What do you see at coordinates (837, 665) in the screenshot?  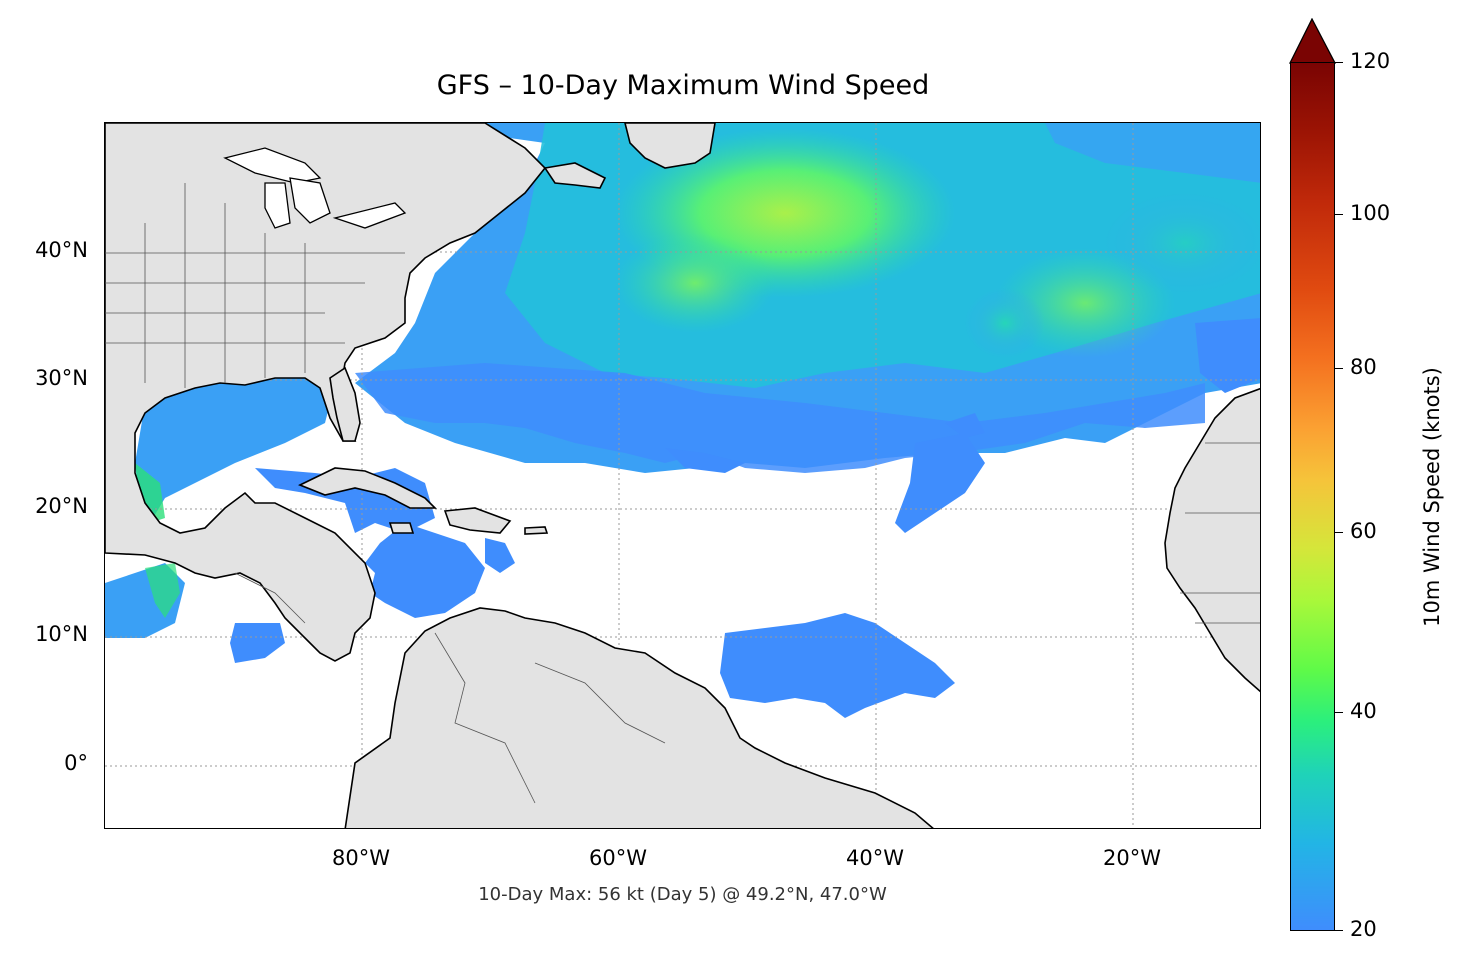 I see `wind-field-itcz` at bounding box center [837, 665].